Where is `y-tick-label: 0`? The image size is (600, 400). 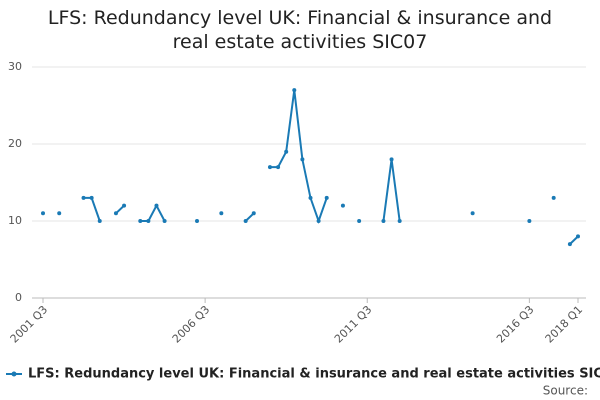 y-tick-label: 0 is located at coordinates (18, 297).